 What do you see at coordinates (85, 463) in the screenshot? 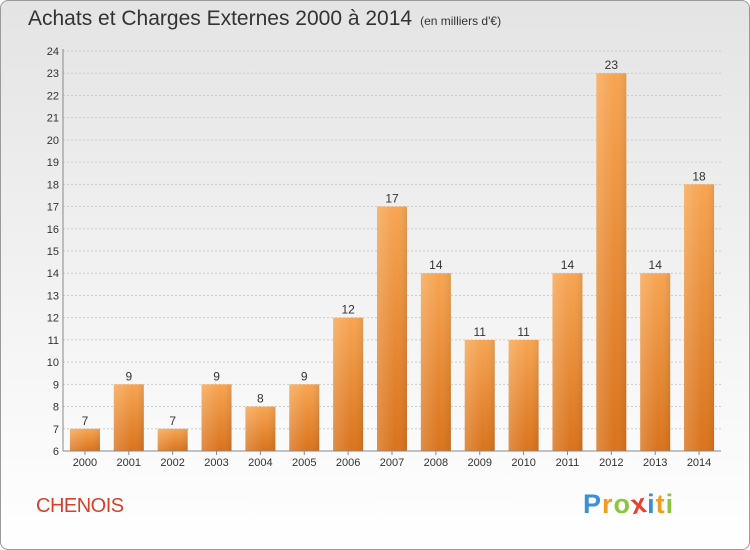
I see `x-tick-label: 2000` at bounding box center [85, 463].